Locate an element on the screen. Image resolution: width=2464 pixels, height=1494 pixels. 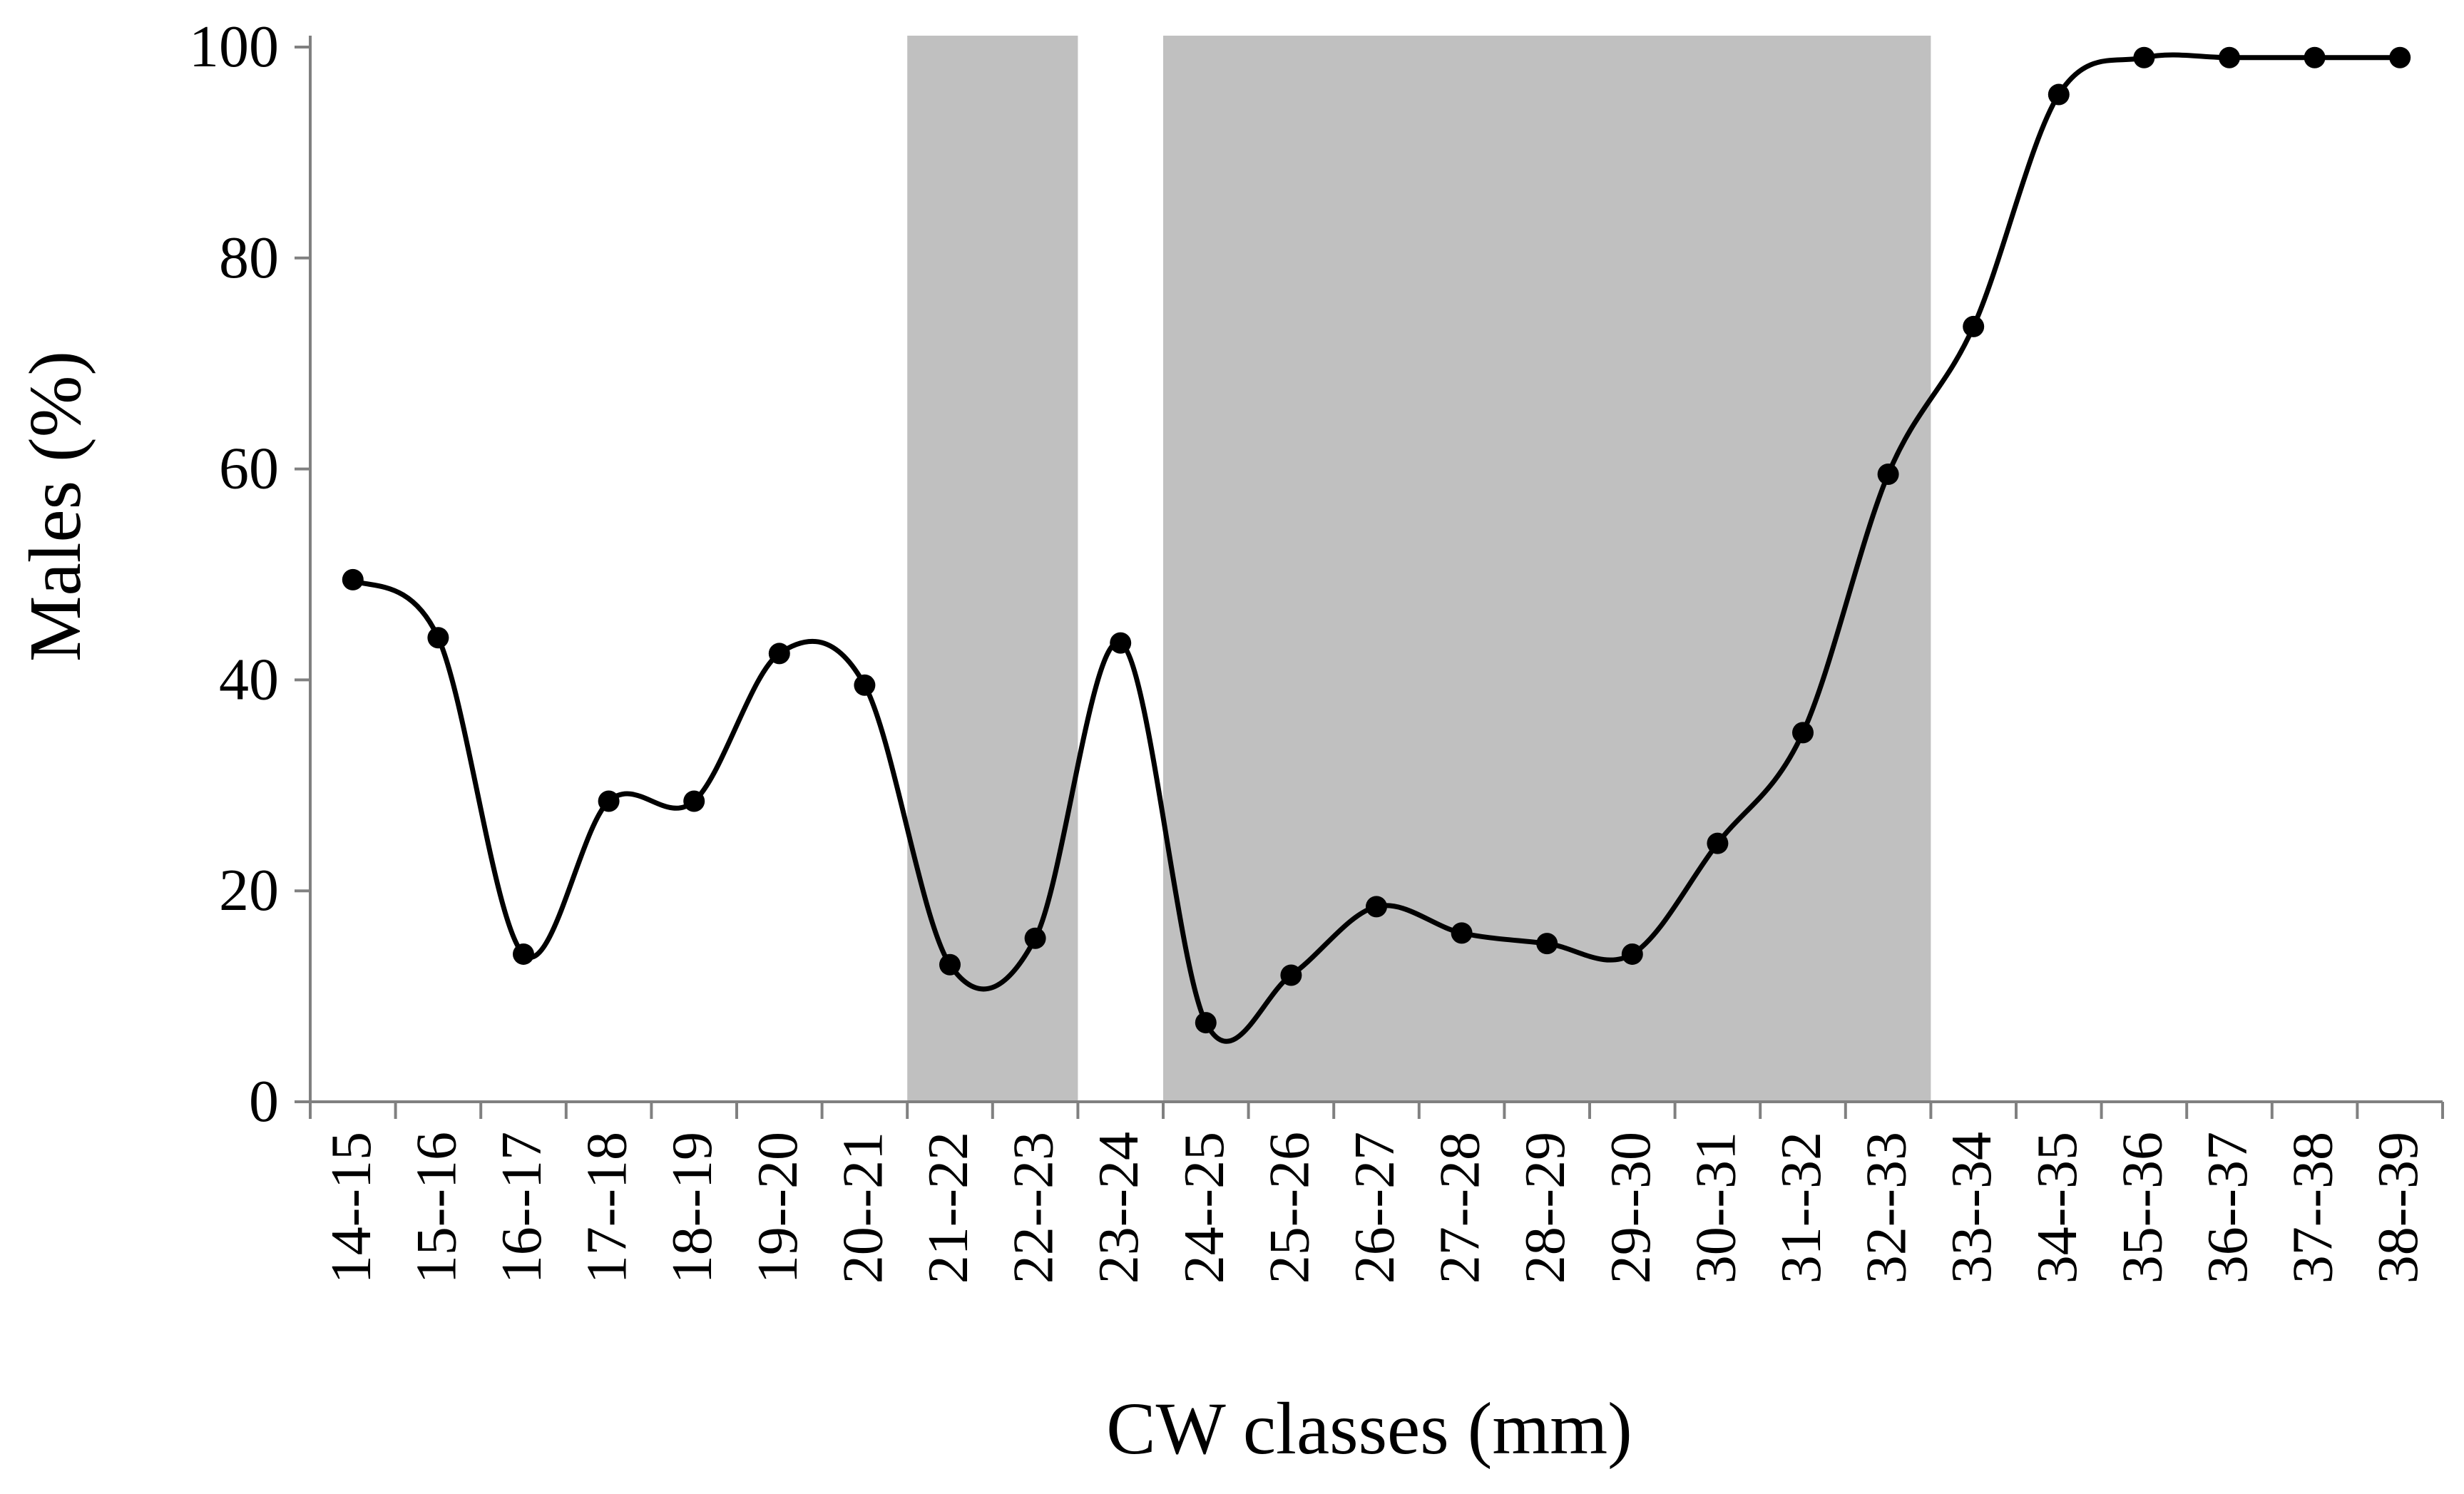
y-axis-title: Males (%) is located at coordinates (55, 506).